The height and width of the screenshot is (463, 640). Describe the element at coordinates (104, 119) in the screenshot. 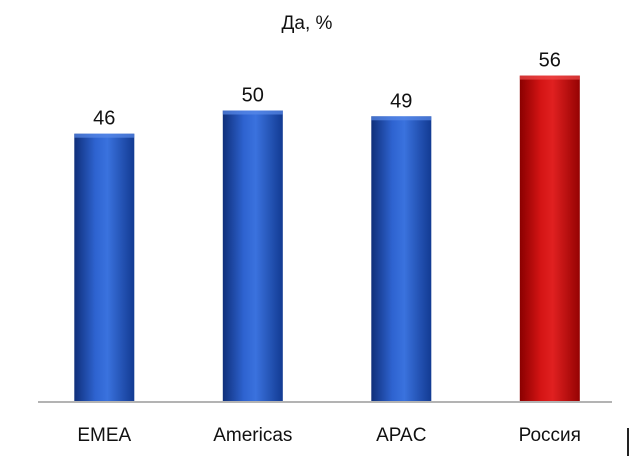

I see `value-label-0: 46` at that location.